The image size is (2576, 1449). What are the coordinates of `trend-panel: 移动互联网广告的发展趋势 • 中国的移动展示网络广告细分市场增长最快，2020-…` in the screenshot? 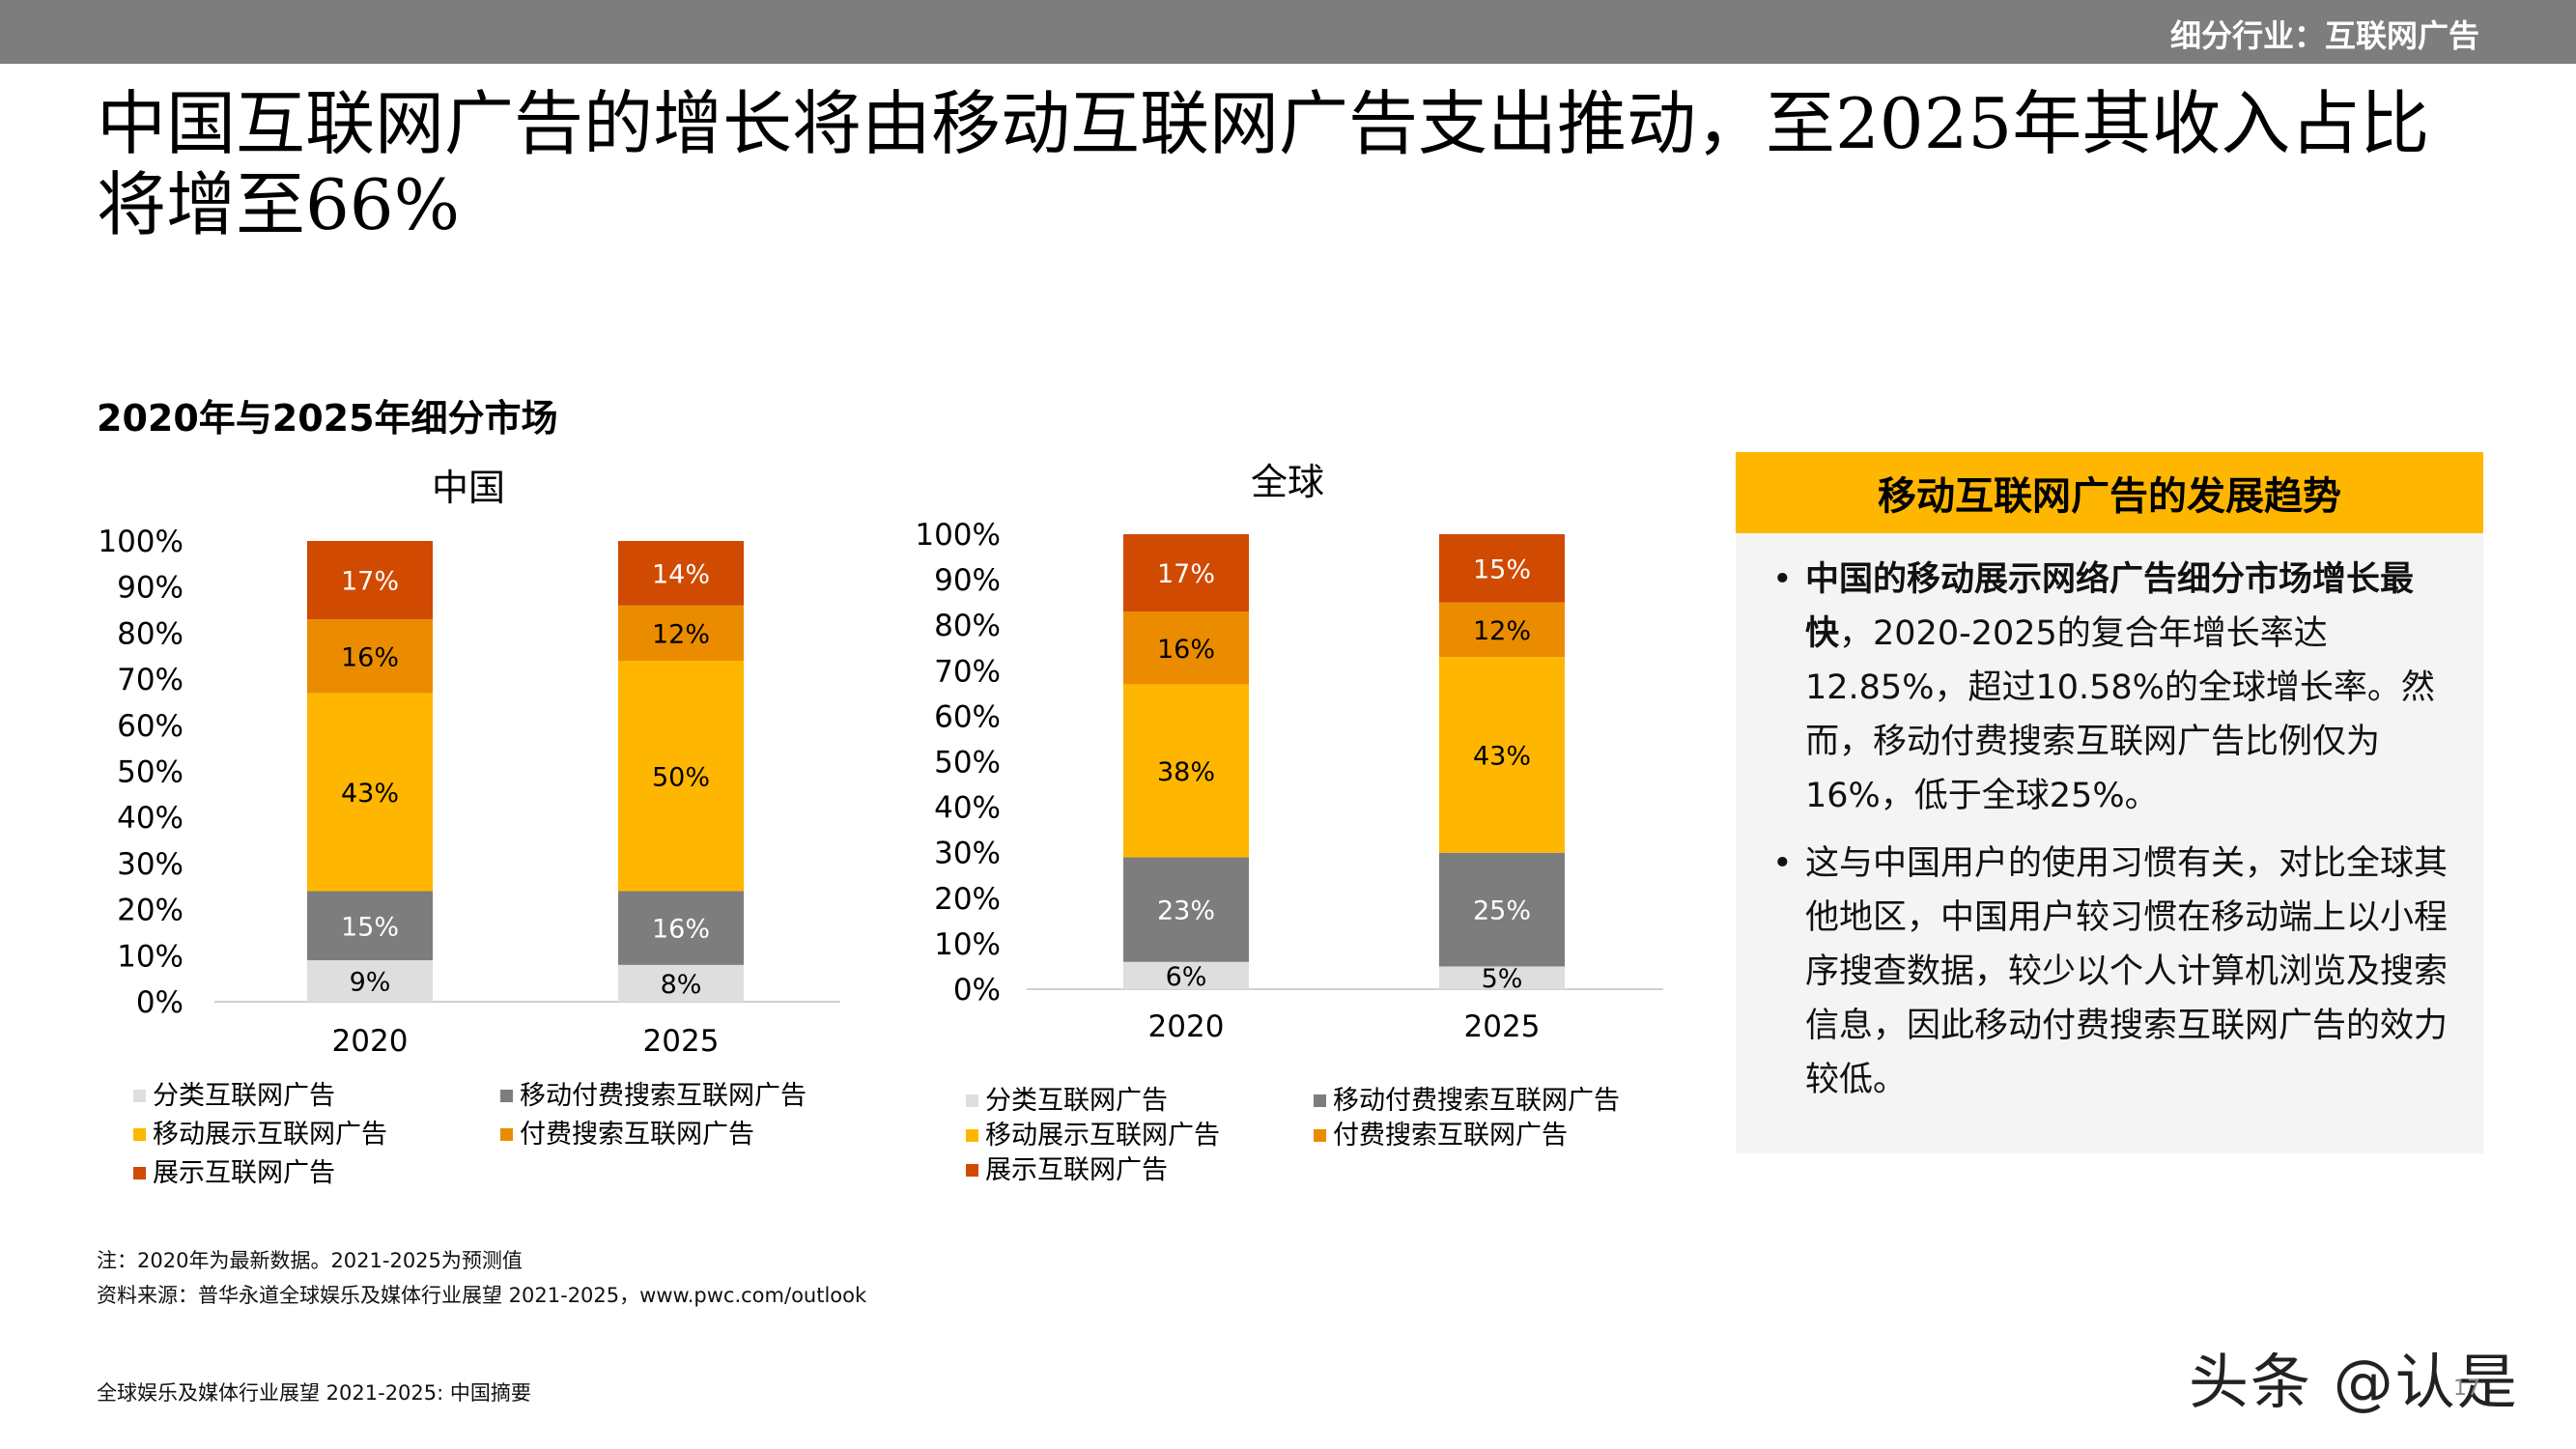 It's located at (2109, 802).